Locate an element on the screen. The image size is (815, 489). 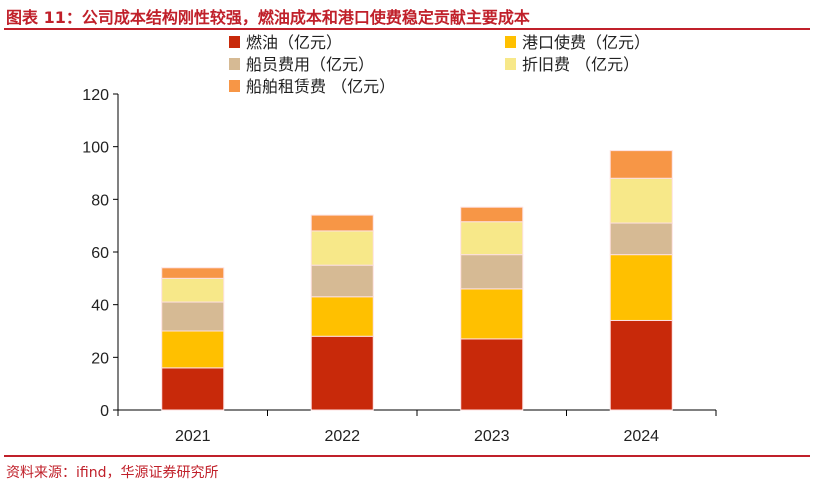
chart-title: 图表 11：公司成本结构刚性较强，燃油成本和港口使费稳定贡献主要成本 is located at coordinates (268, 17).